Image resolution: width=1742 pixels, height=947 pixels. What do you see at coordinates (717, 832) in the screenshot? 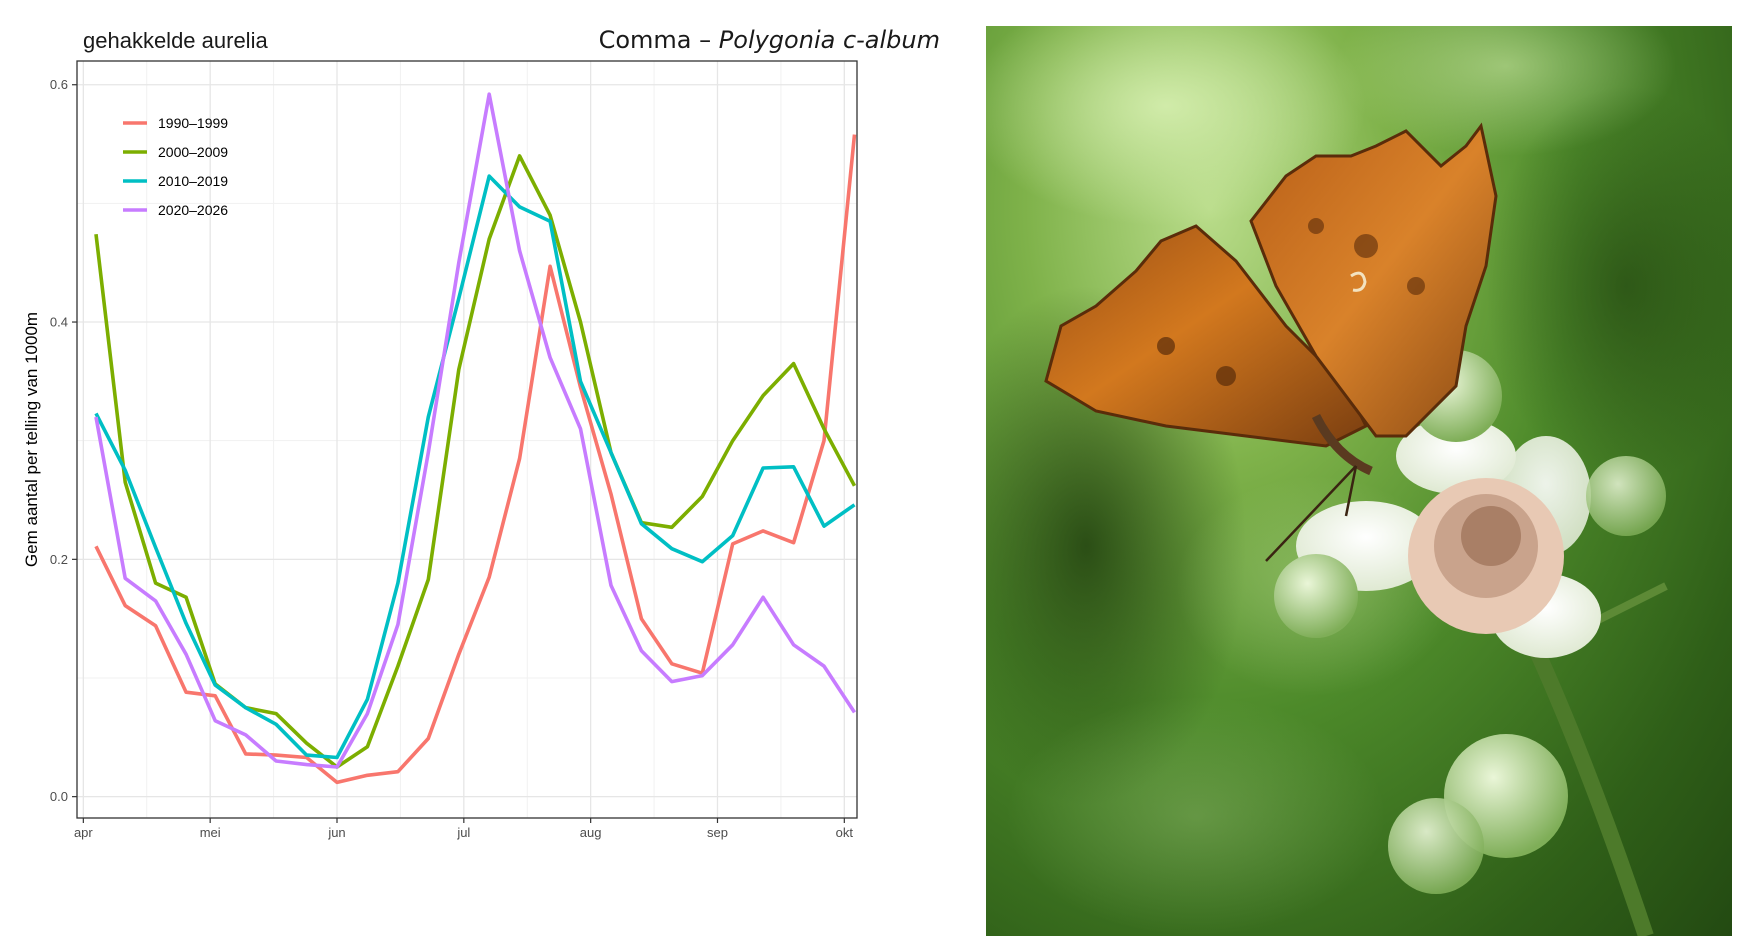
I see `x-tick-label: sep` at bounding box center [717, 832].